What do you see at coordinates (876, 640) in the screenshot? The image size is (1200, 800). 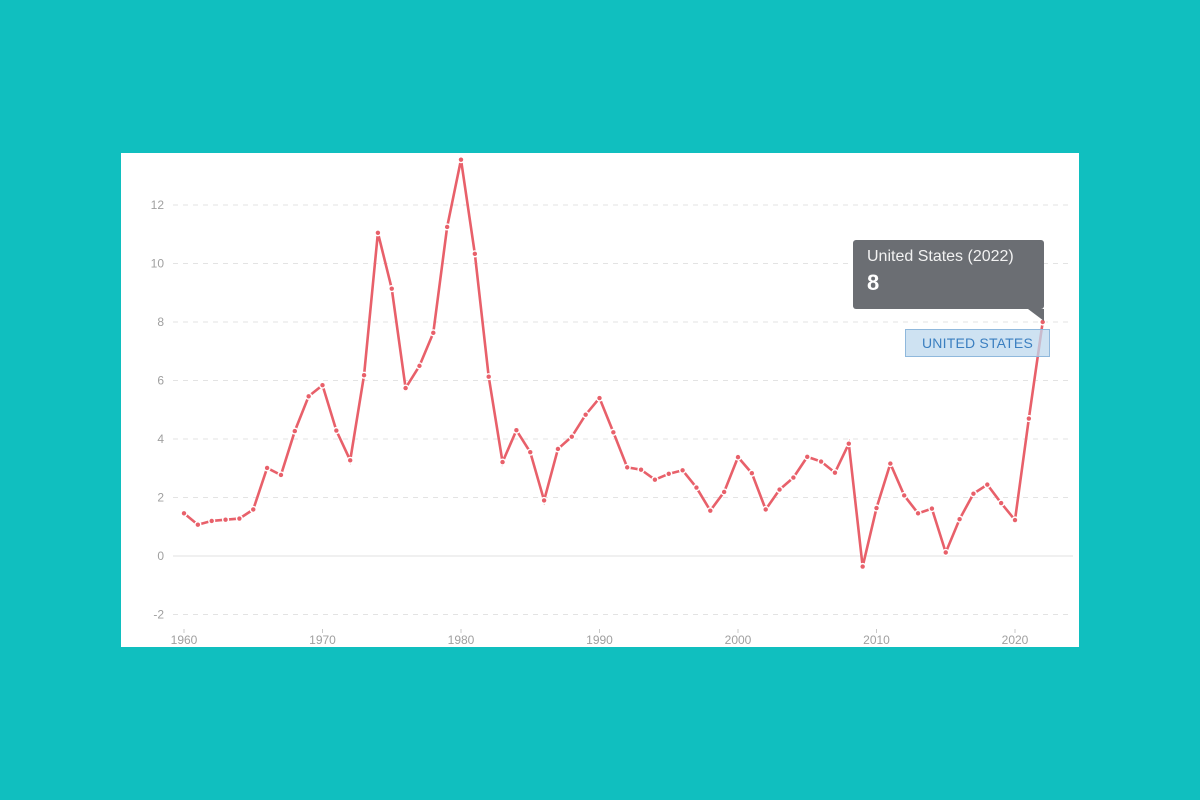 I see `x-tick-label: 2010` at bounding box center [876, 640].